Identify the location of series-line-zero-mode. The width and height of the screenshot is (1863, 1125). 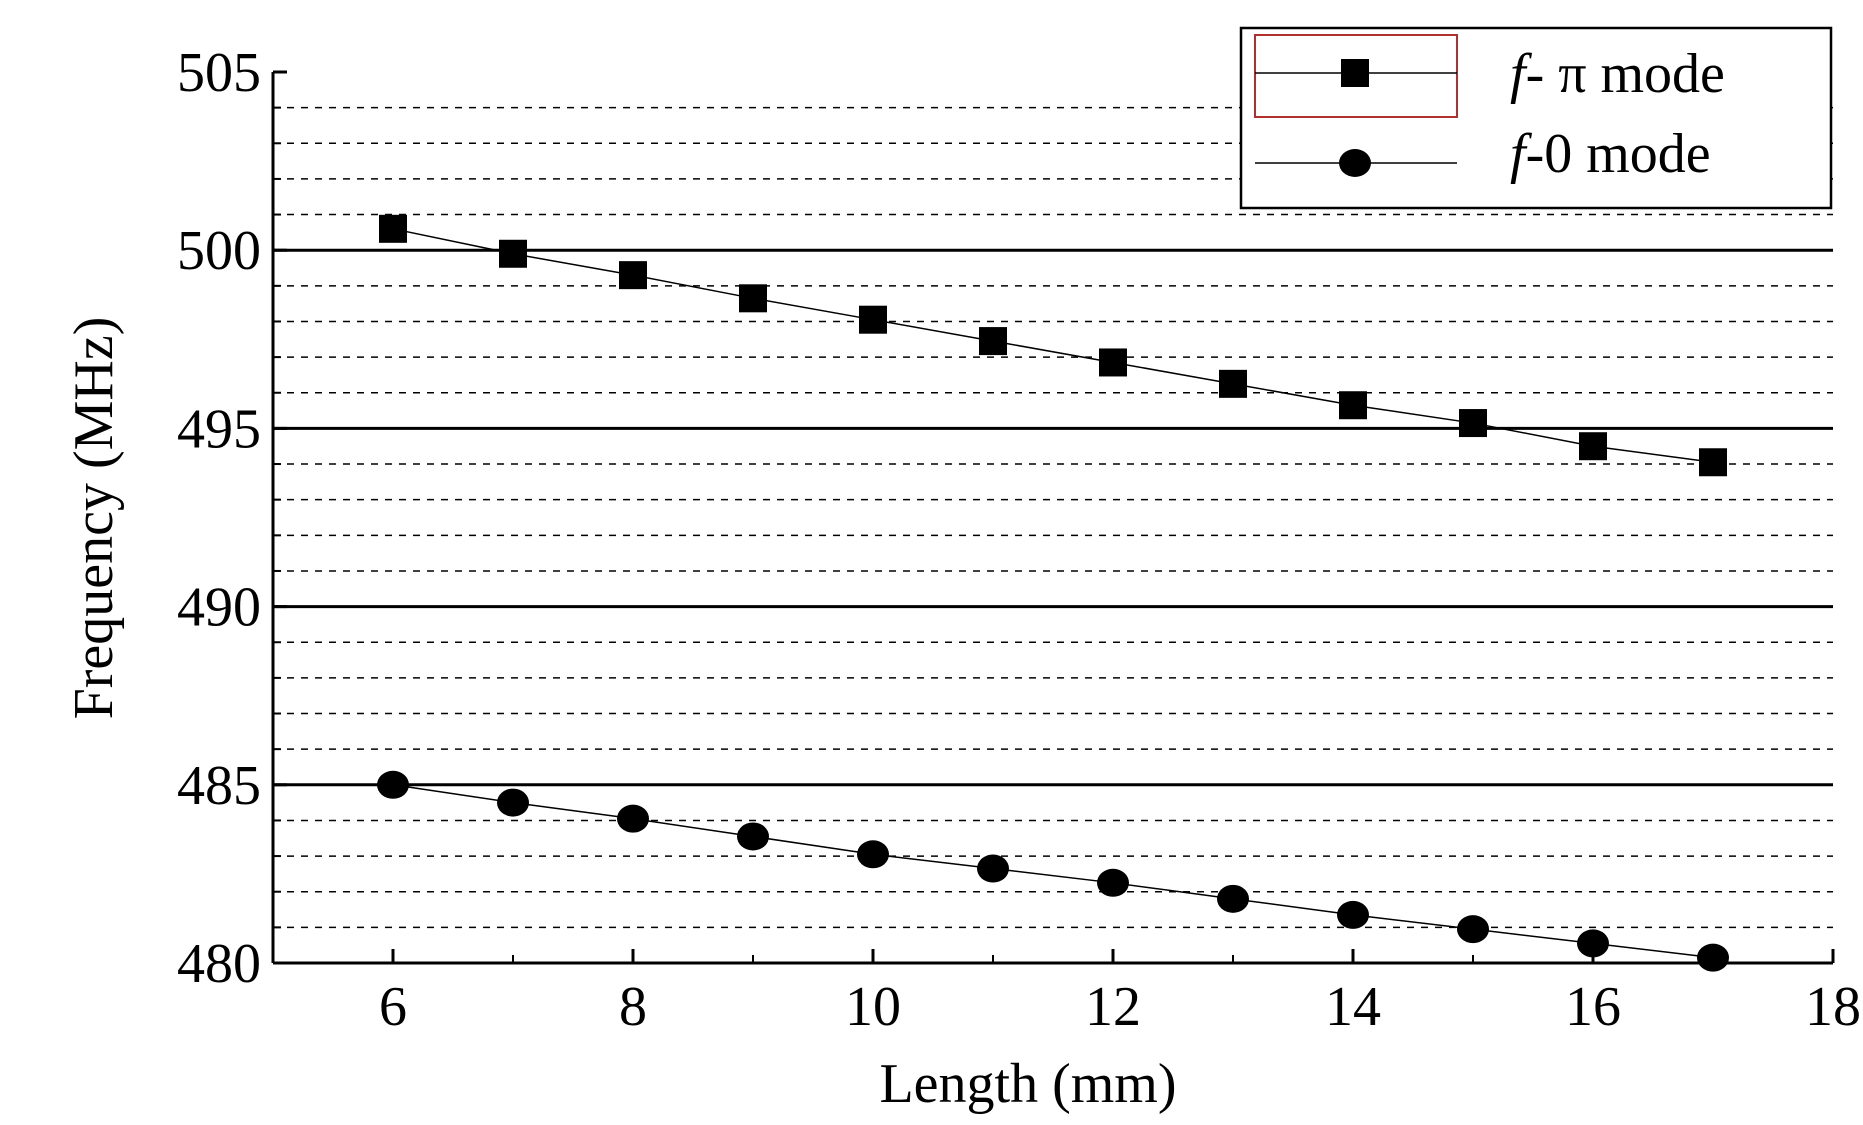
(1053, 871).